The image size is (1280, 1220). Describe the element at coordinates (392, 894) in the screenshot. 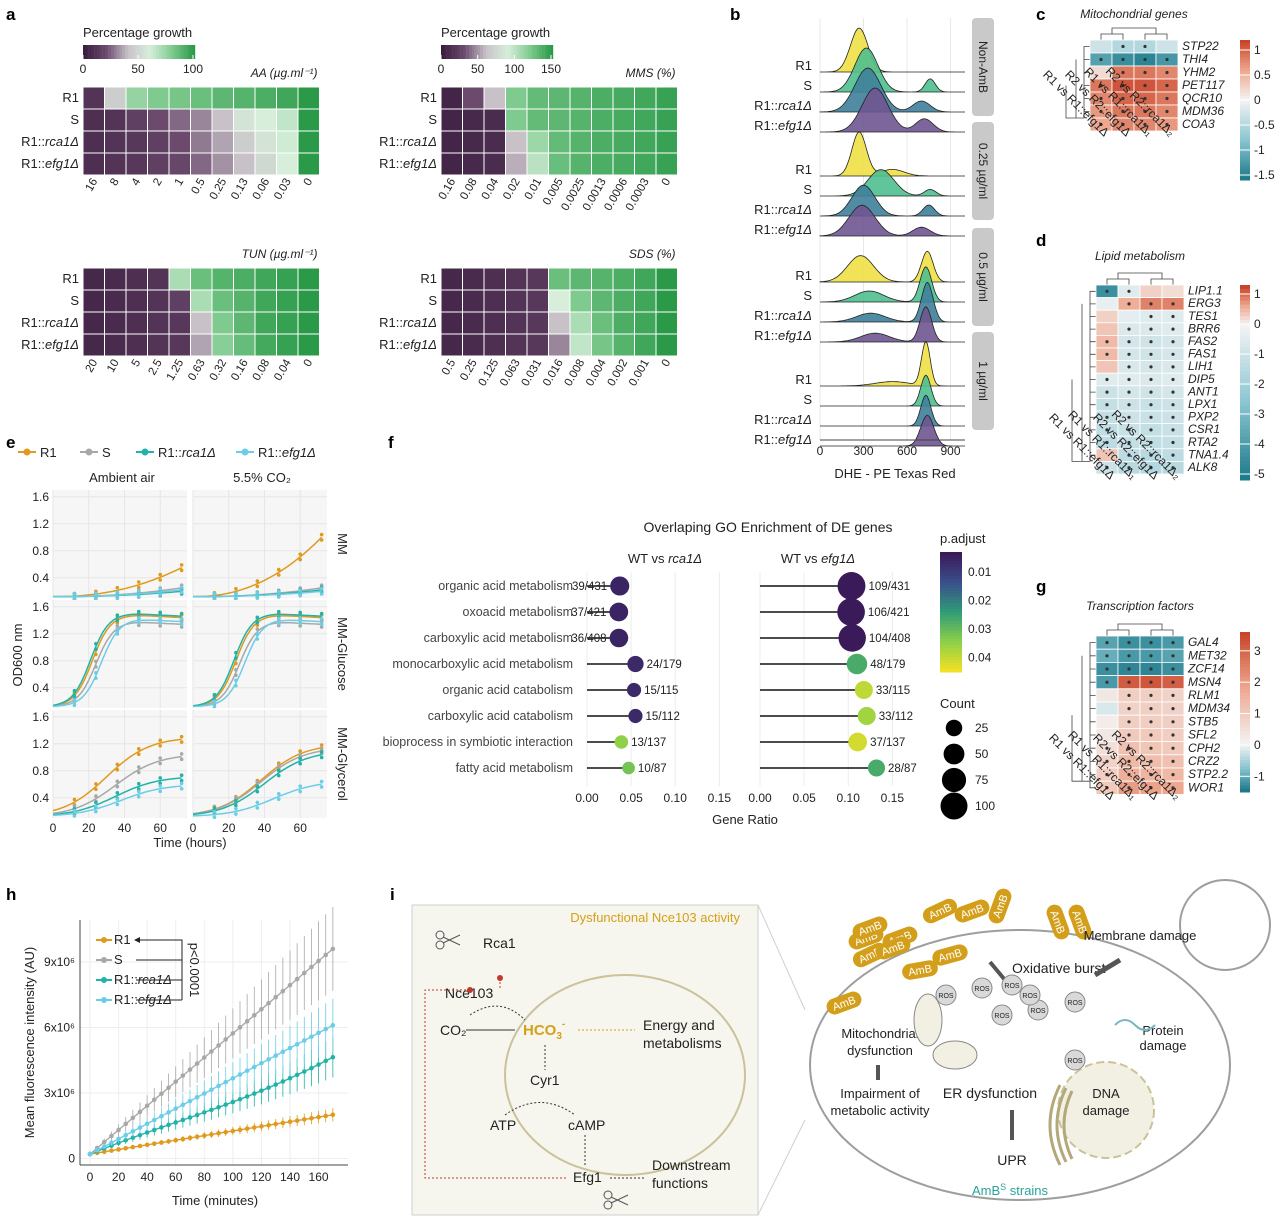

I see `panel-letter-i: i` at that location.